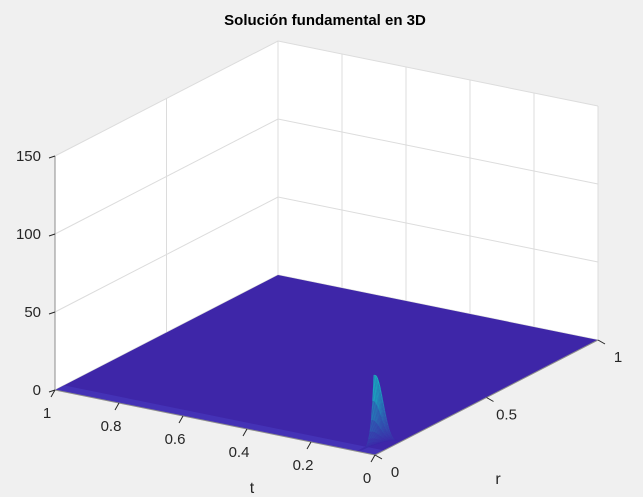 The image size is (643, 497). I want to click on x-axis-label: r, so click(498, 479).